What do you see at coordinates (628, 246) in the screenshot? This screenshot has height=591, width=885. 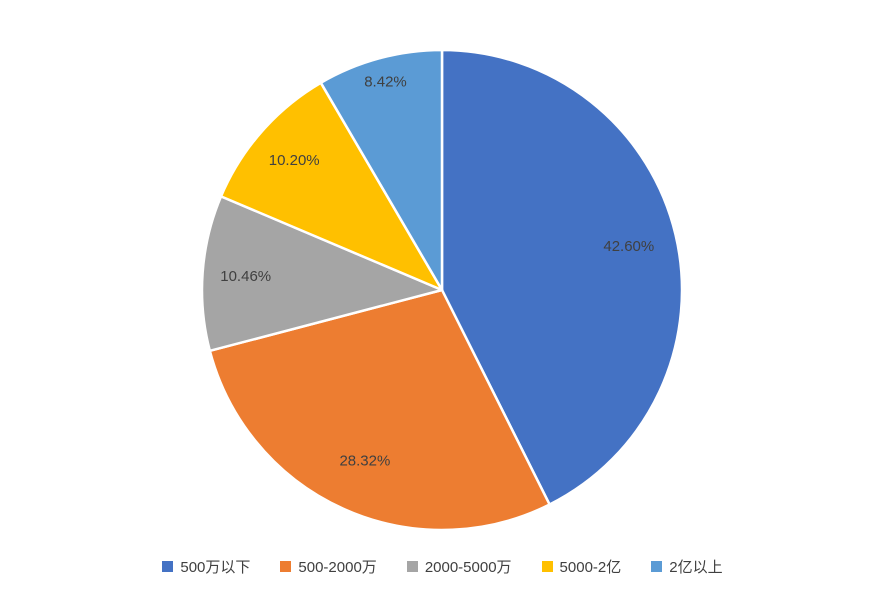 I see `data-label-1: 42.60%` at bounding box center [628, 246].